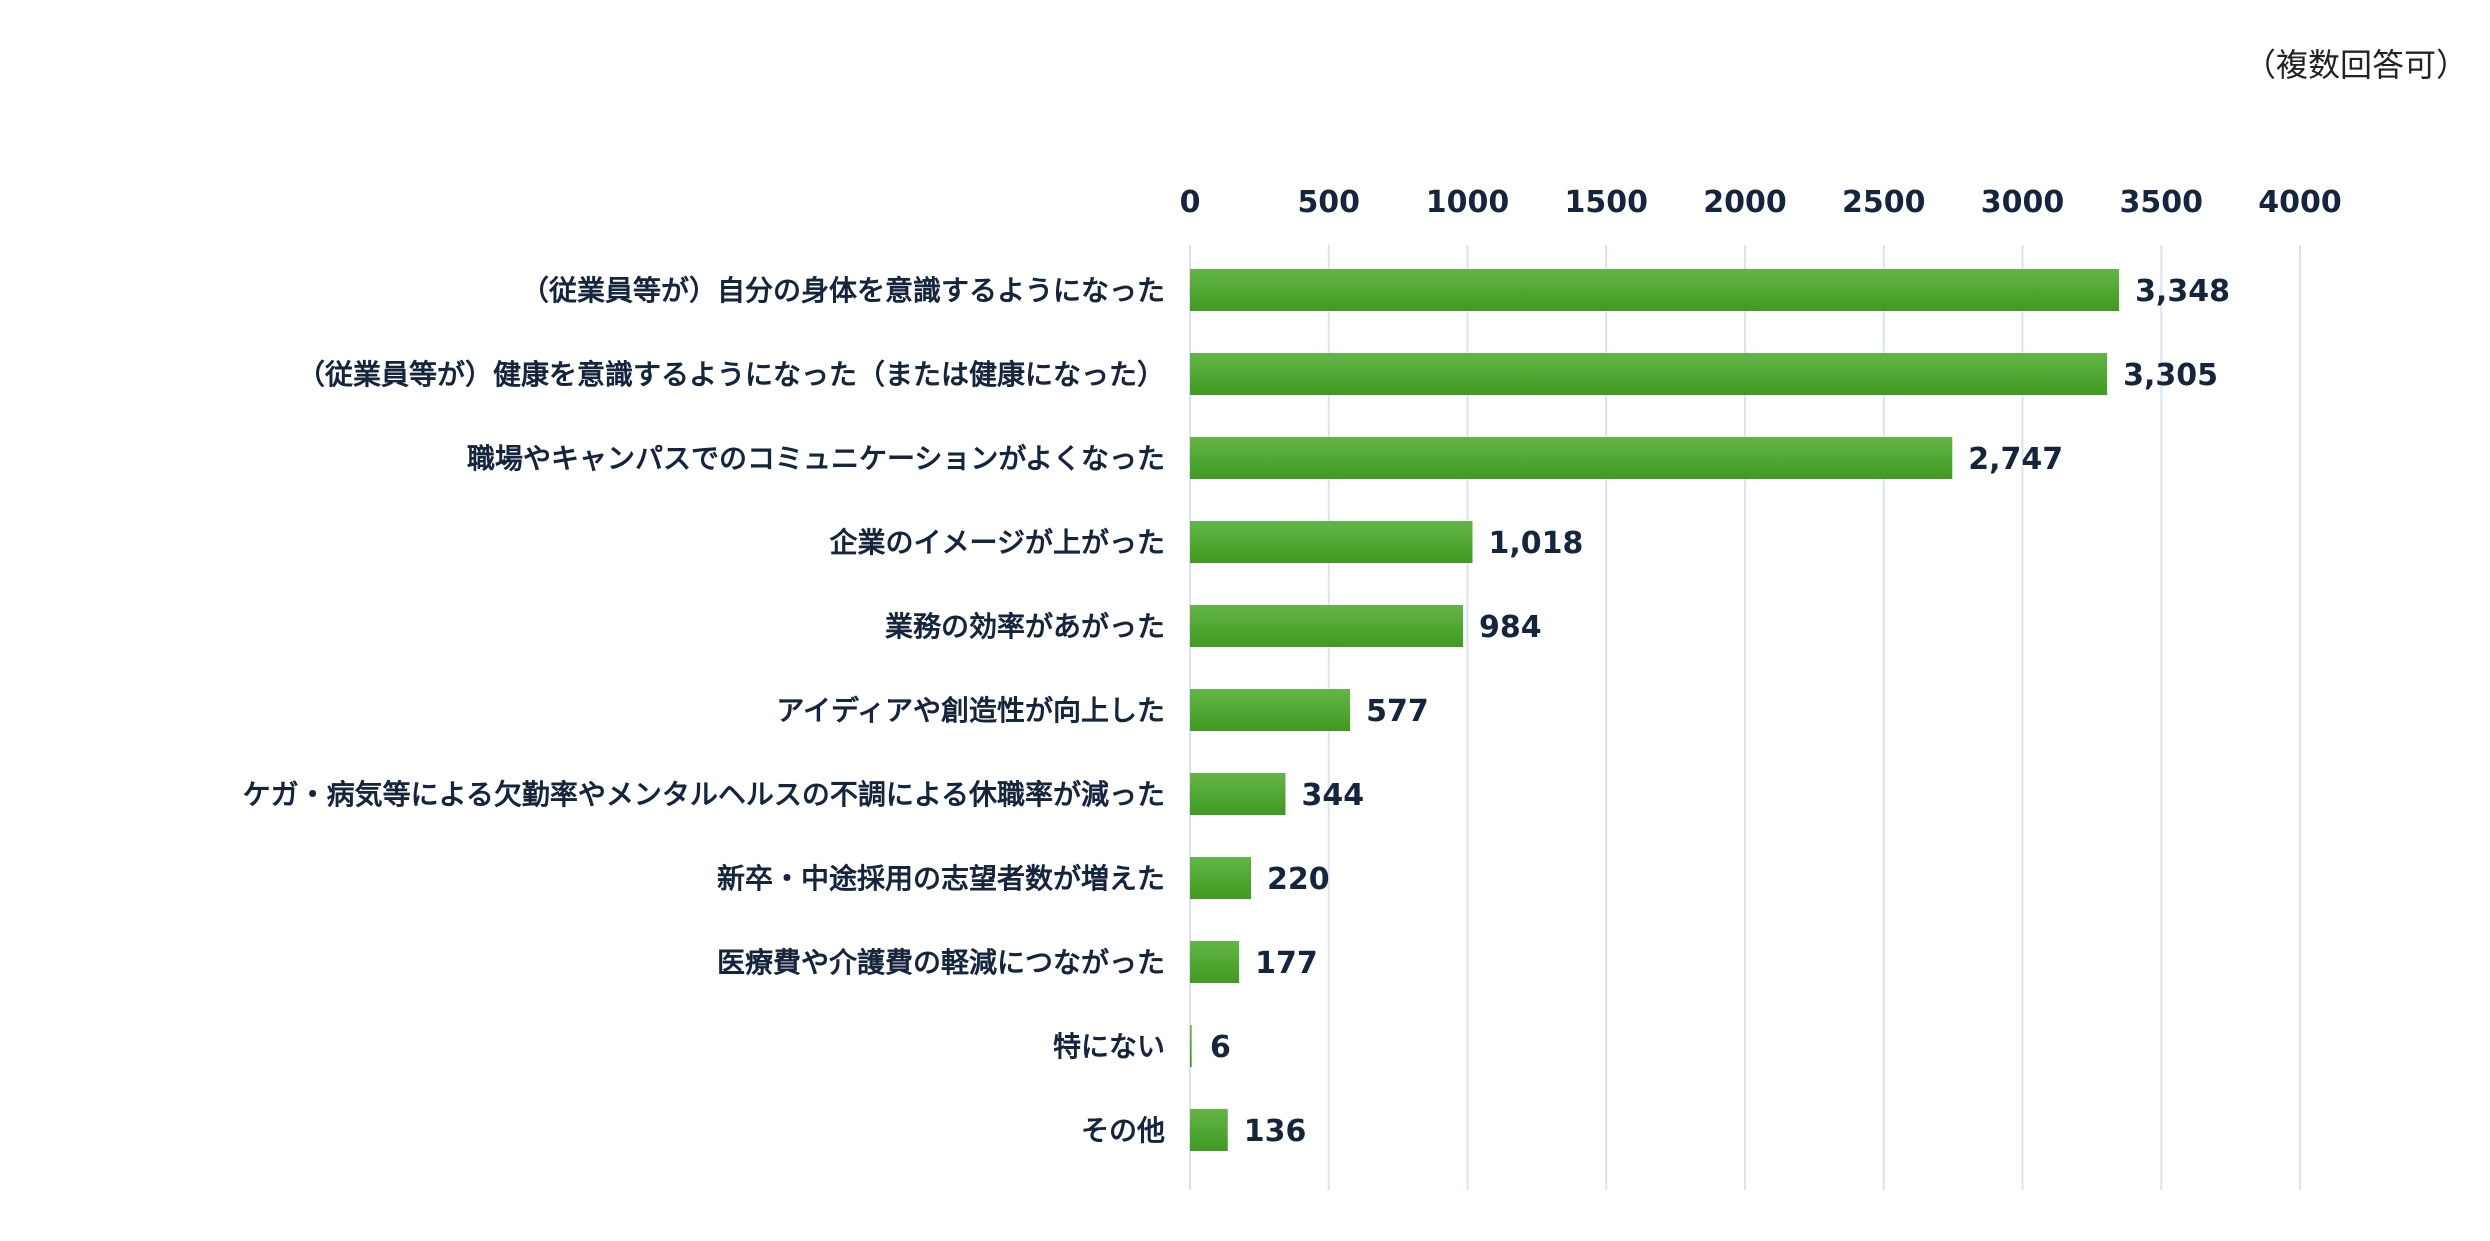  What do you see at coordinates (997, 542) in the screenshot?
I see `category-label: 企業のイメージが上がった` at bounding box center [997, 542].